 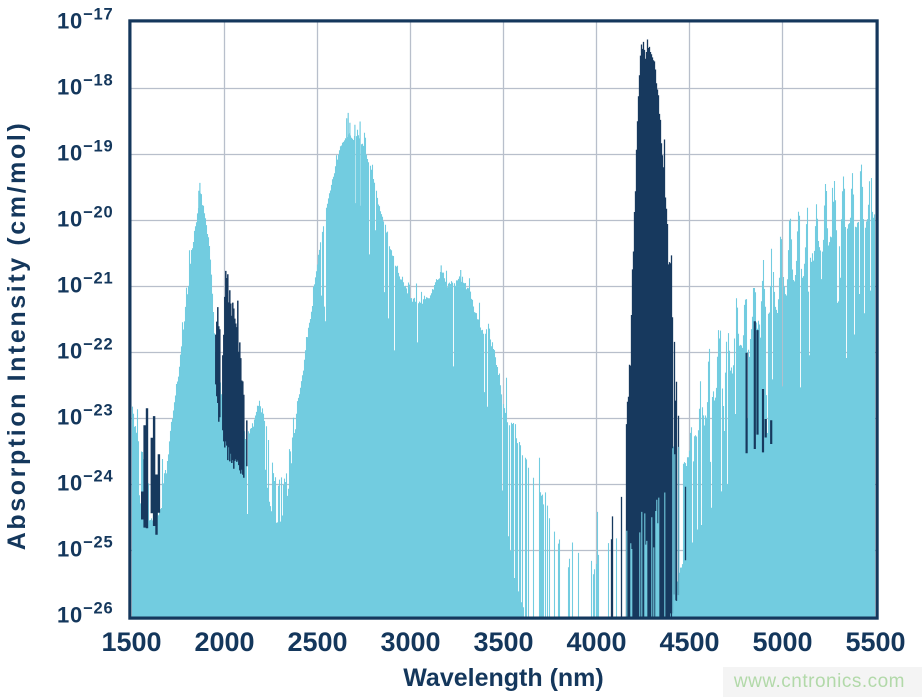 I want to click on y-tick-label: 10−23, so click(x=85, y=416).